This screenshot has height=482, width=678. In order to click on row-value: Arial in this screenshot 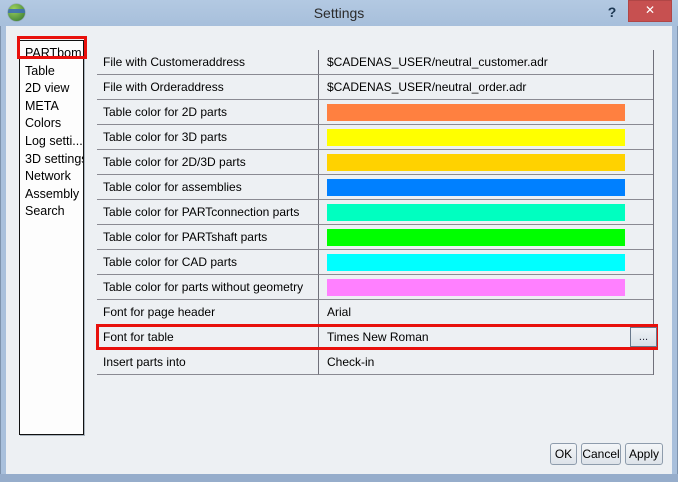, I will do `click(486, 312)`.